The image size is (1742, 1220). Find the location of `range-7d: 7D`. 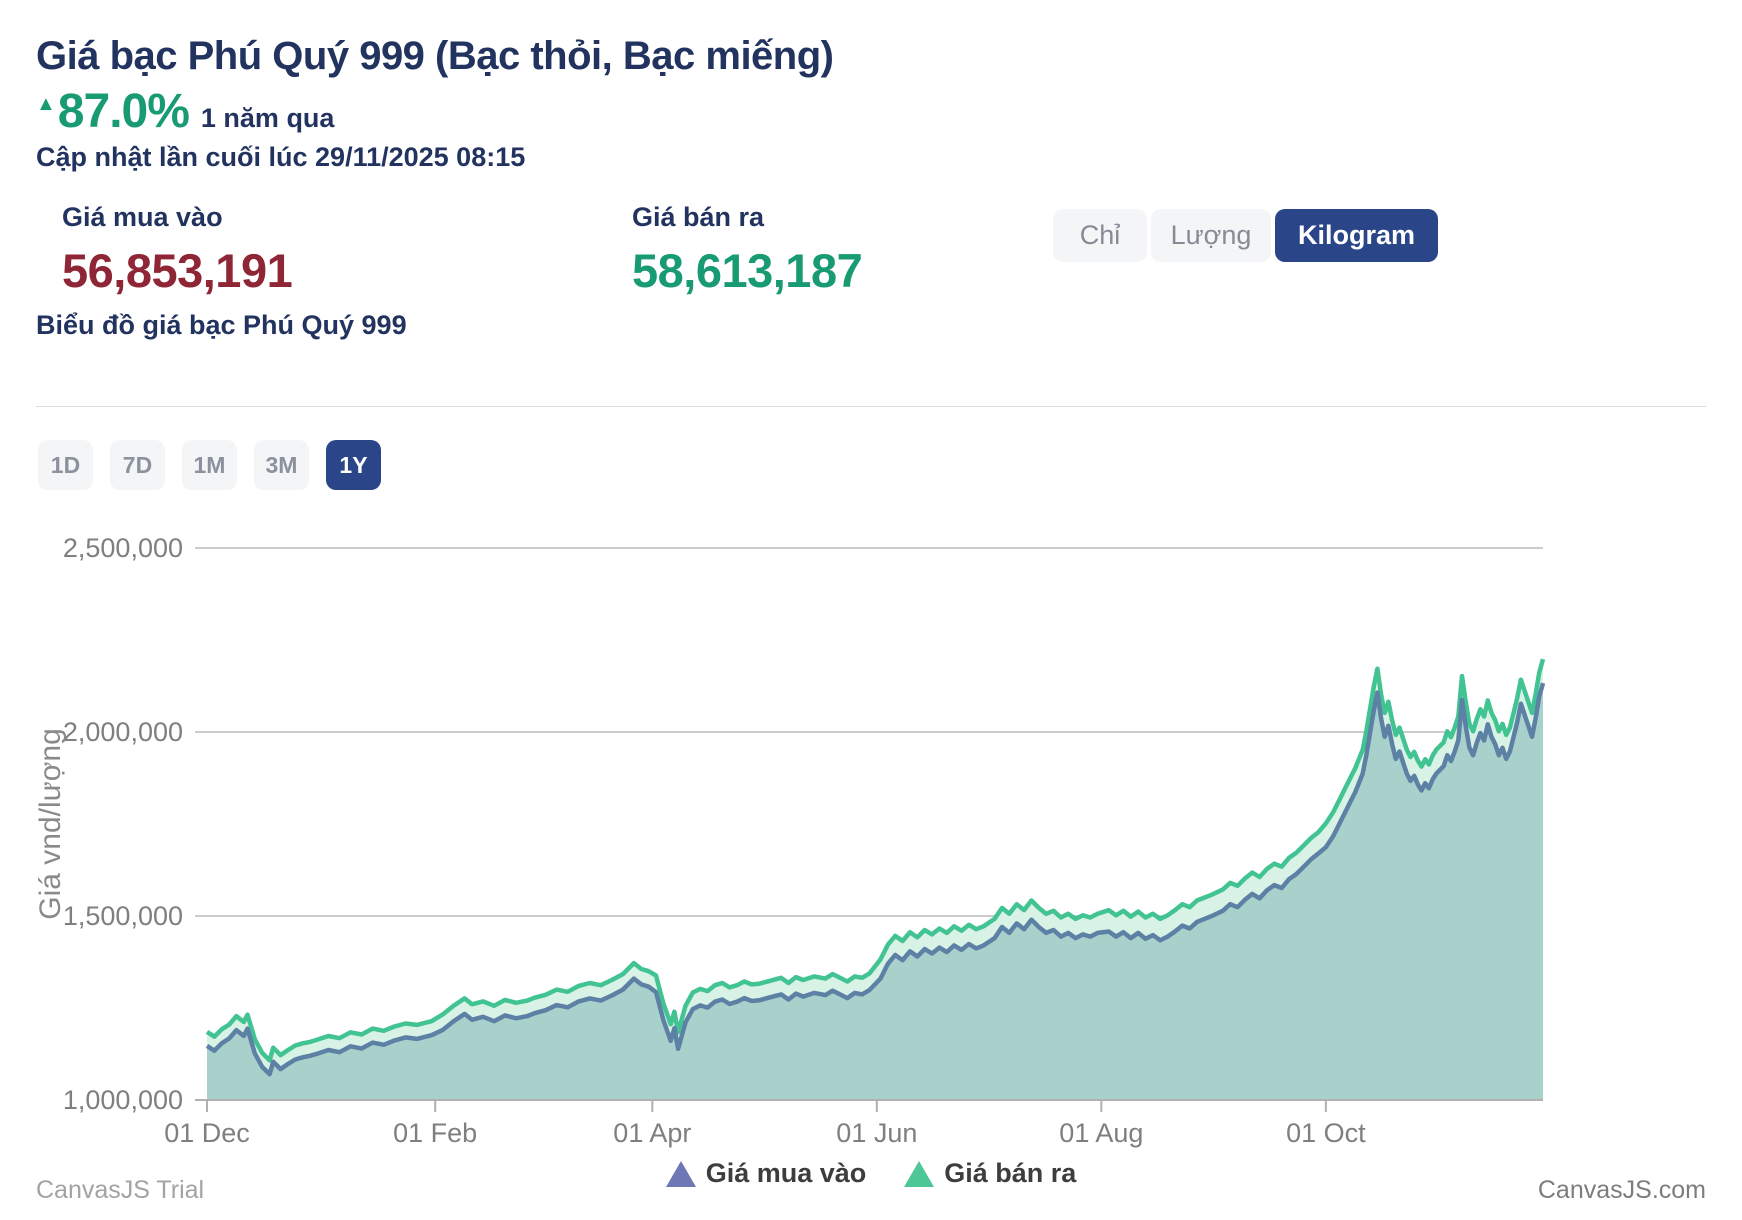

range-7d: 7D is located at coordinates (137, 465).